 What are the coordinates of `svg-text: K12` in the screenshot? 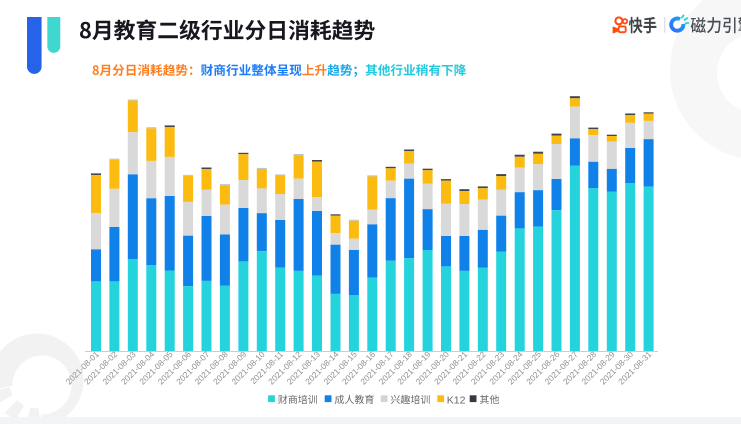 It's located at (456, 401).